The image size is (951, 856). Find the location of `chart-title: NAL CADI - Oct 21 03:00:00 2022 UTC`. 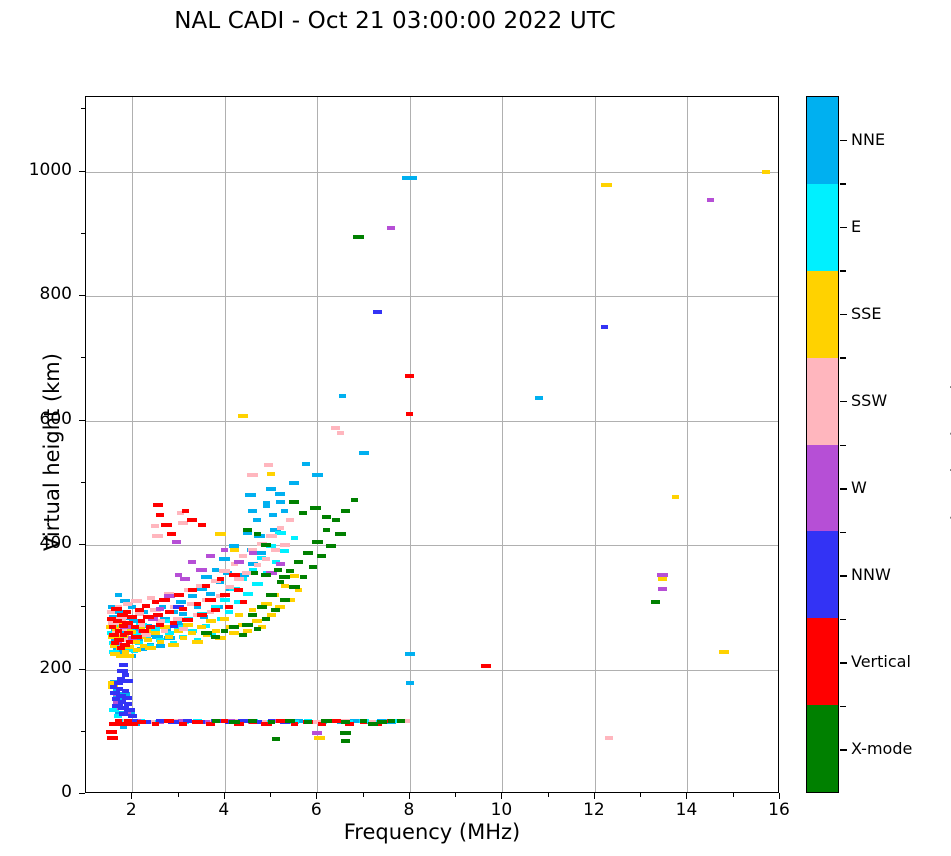

chart-title: NAL CADI - Oct 21 03:00:00 2022 UTC is located at coordinates (395, 21).